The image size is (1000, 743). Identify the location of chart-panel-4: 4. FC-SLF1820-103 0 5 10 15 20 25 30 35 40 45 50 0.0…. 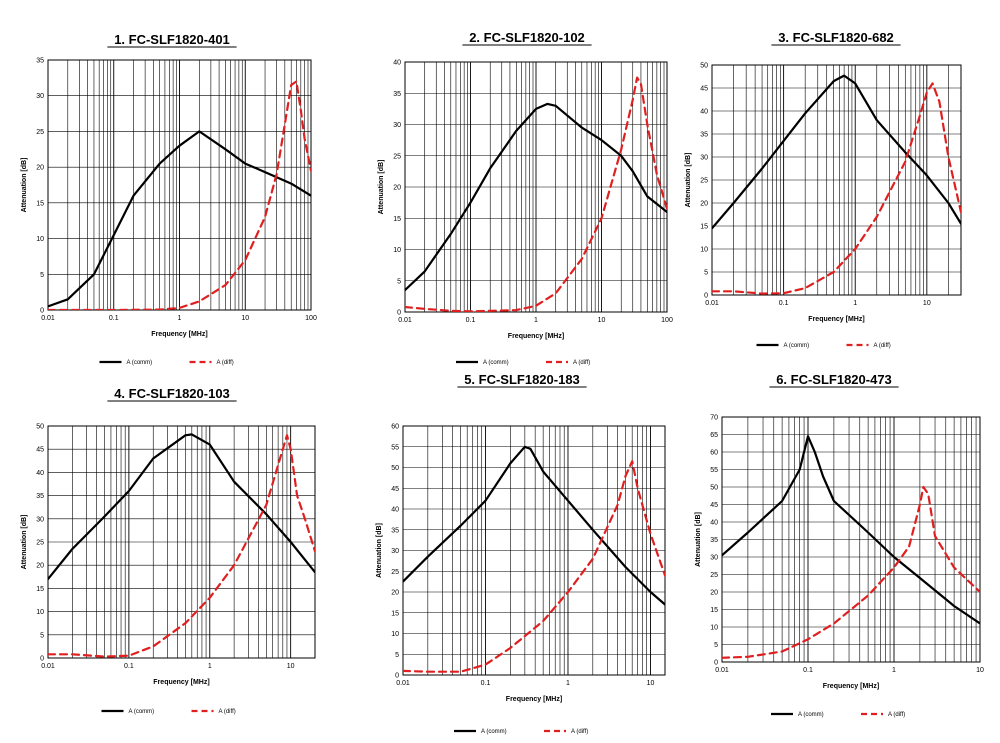
(168, 550).